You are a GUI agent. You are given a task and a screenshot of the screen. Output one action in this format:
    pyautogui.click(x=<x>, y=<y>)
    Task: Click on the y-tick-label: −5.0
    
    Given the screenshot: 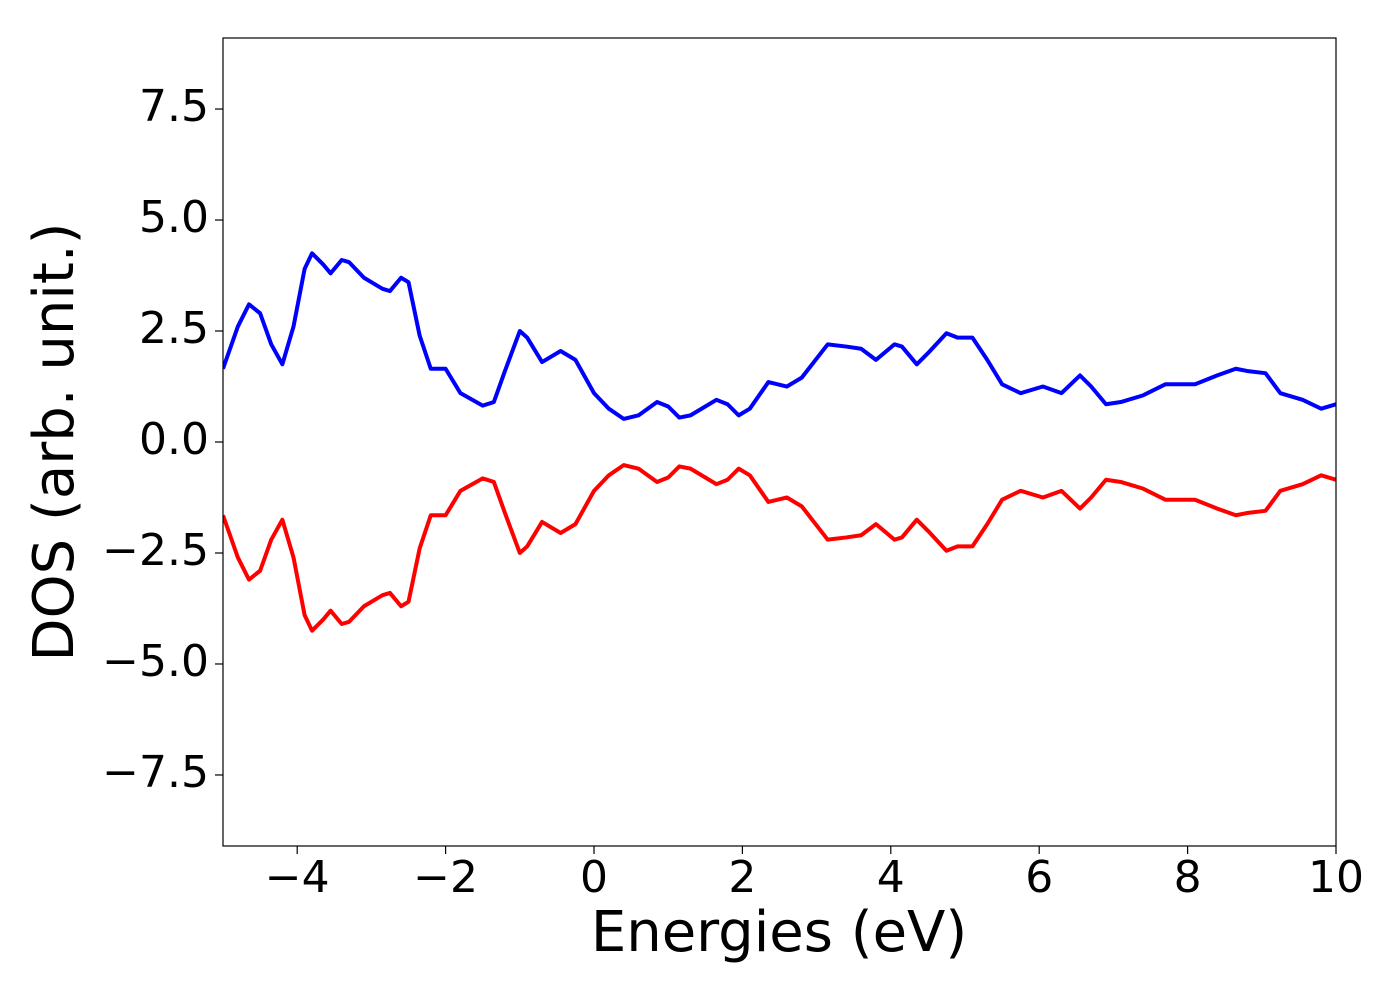 What is the action you would take?
    pyautogui.click(x=155, y=661)
    